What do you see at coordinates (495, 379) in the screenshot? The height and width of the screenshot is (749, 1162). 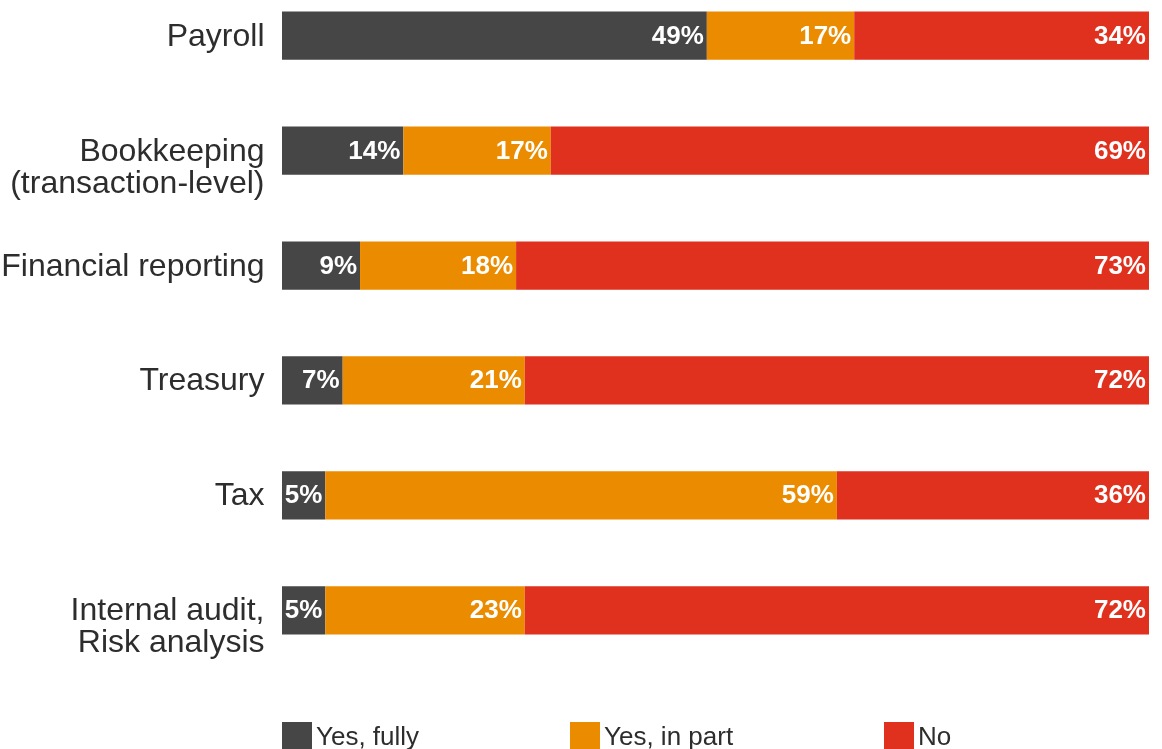 I see `data-label: 21%` at bounding box center [495, 379].